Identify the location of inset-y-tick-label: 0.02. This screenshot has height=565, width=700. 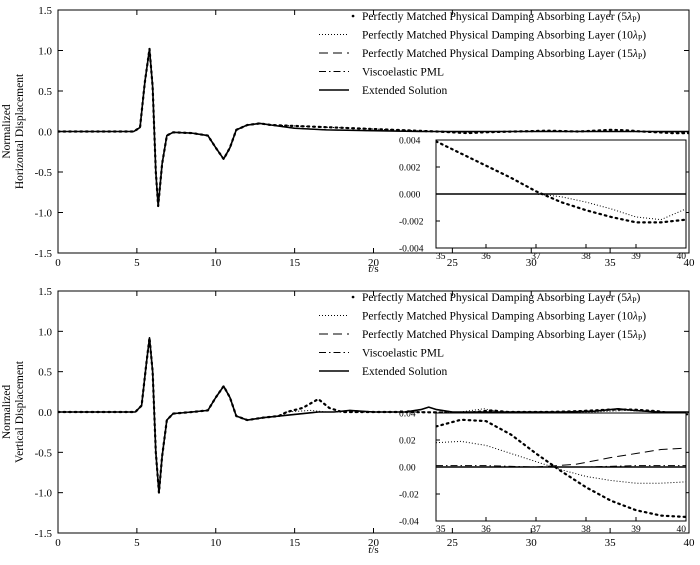
(407, 442).